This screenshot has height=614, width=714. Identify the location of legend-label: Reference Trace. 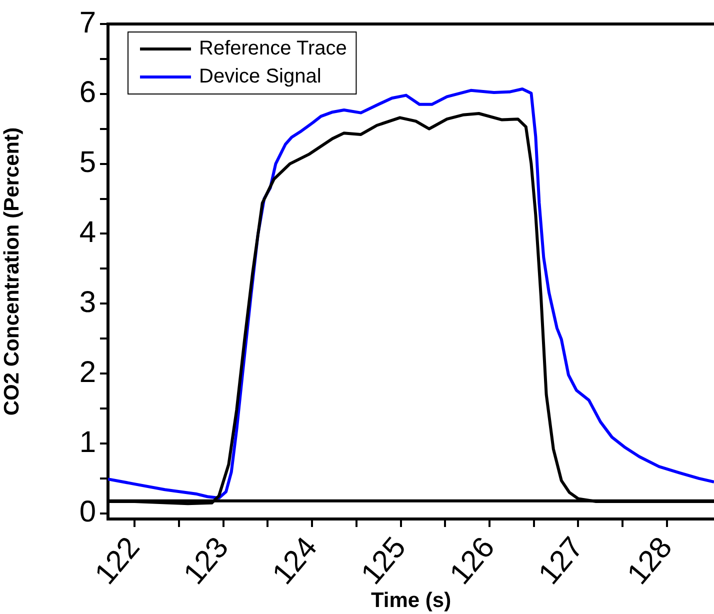
(273, 49).